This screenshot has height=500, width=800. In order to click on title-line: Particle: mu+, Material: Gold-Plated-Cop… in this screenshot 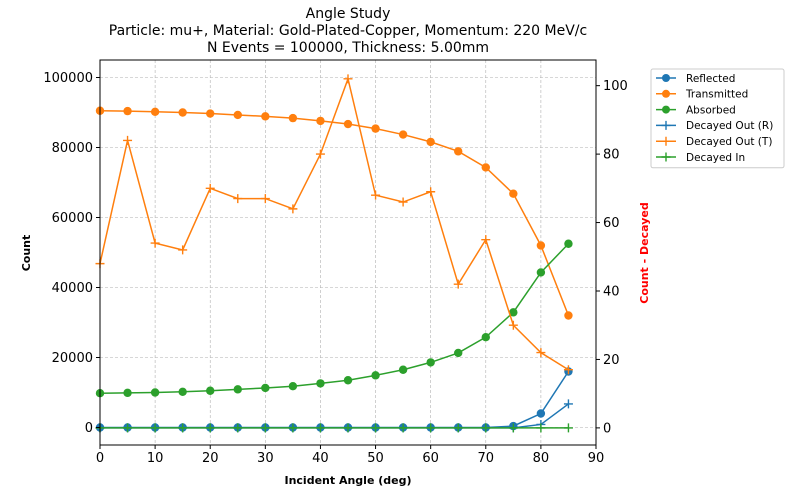, I will do `click(348, 31)`.